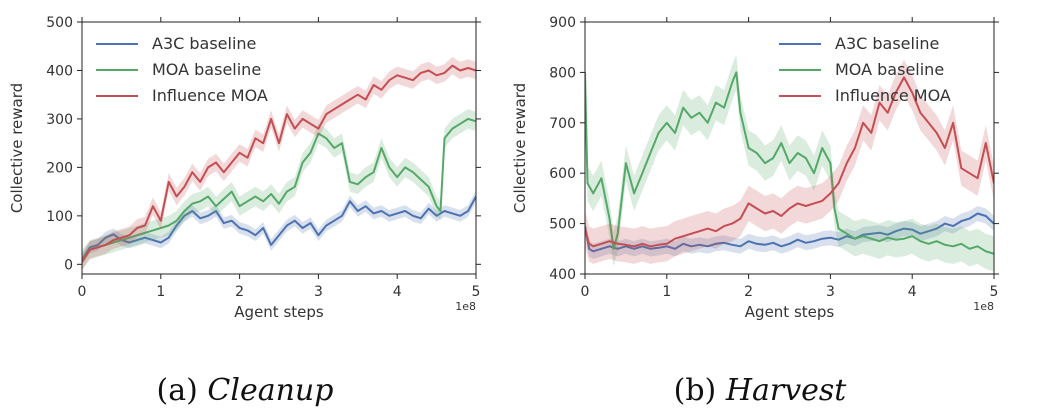  Describe the element at coordinates (210, 95) in the screenshot. I see `cleanup-legend-label-influence-moa: Influence MOA` at that location.